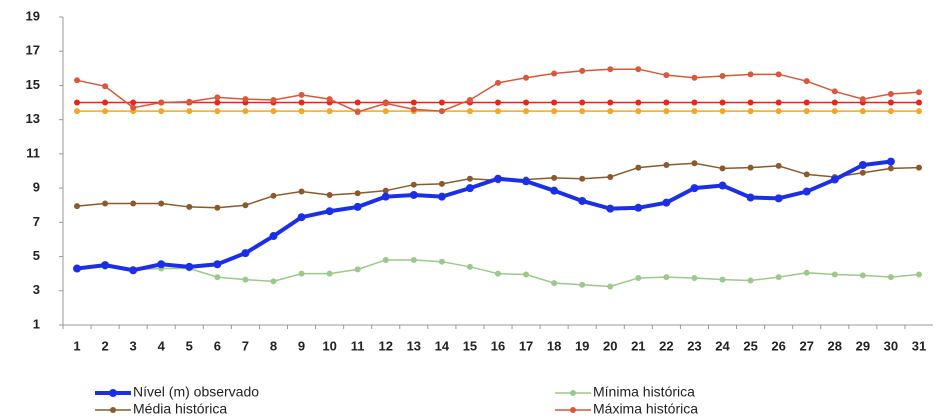 The image size is (935, 419). I want to click on legend-label: Média histórica, so click(180, 409).